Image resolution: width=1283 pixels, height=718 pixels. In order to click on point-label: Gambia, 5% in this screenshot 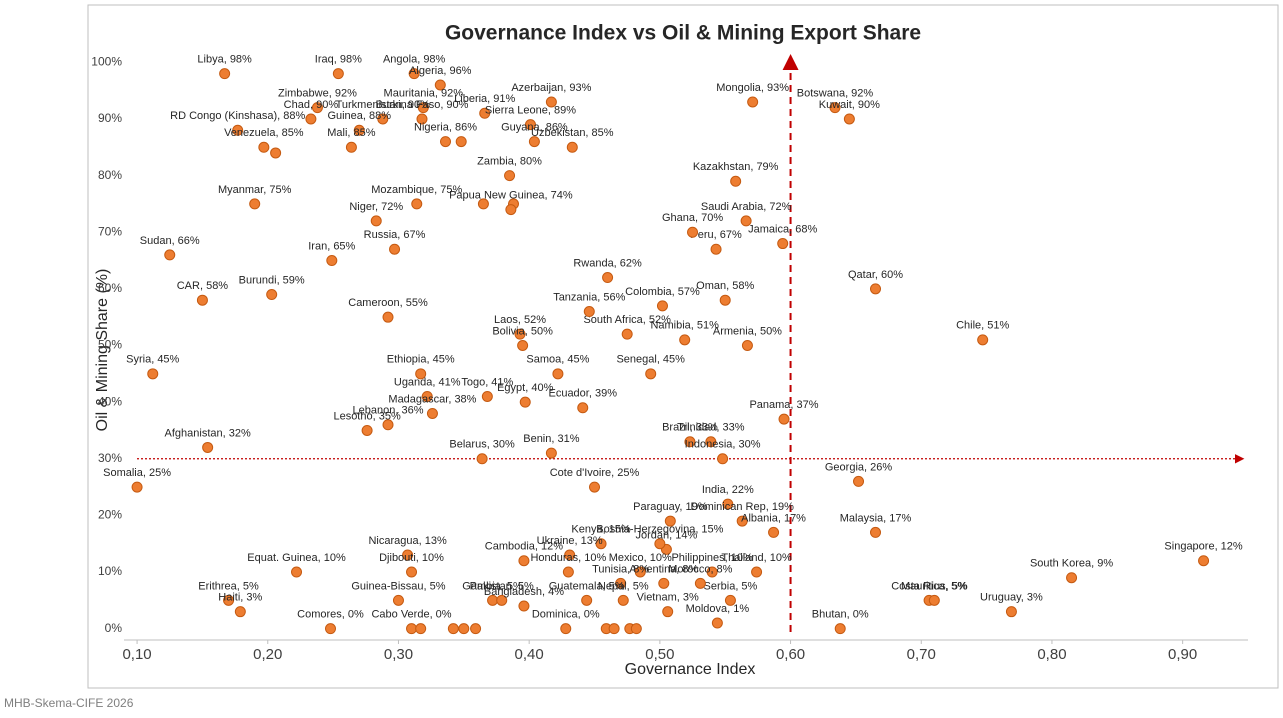, I will do `click(492, 586)`.